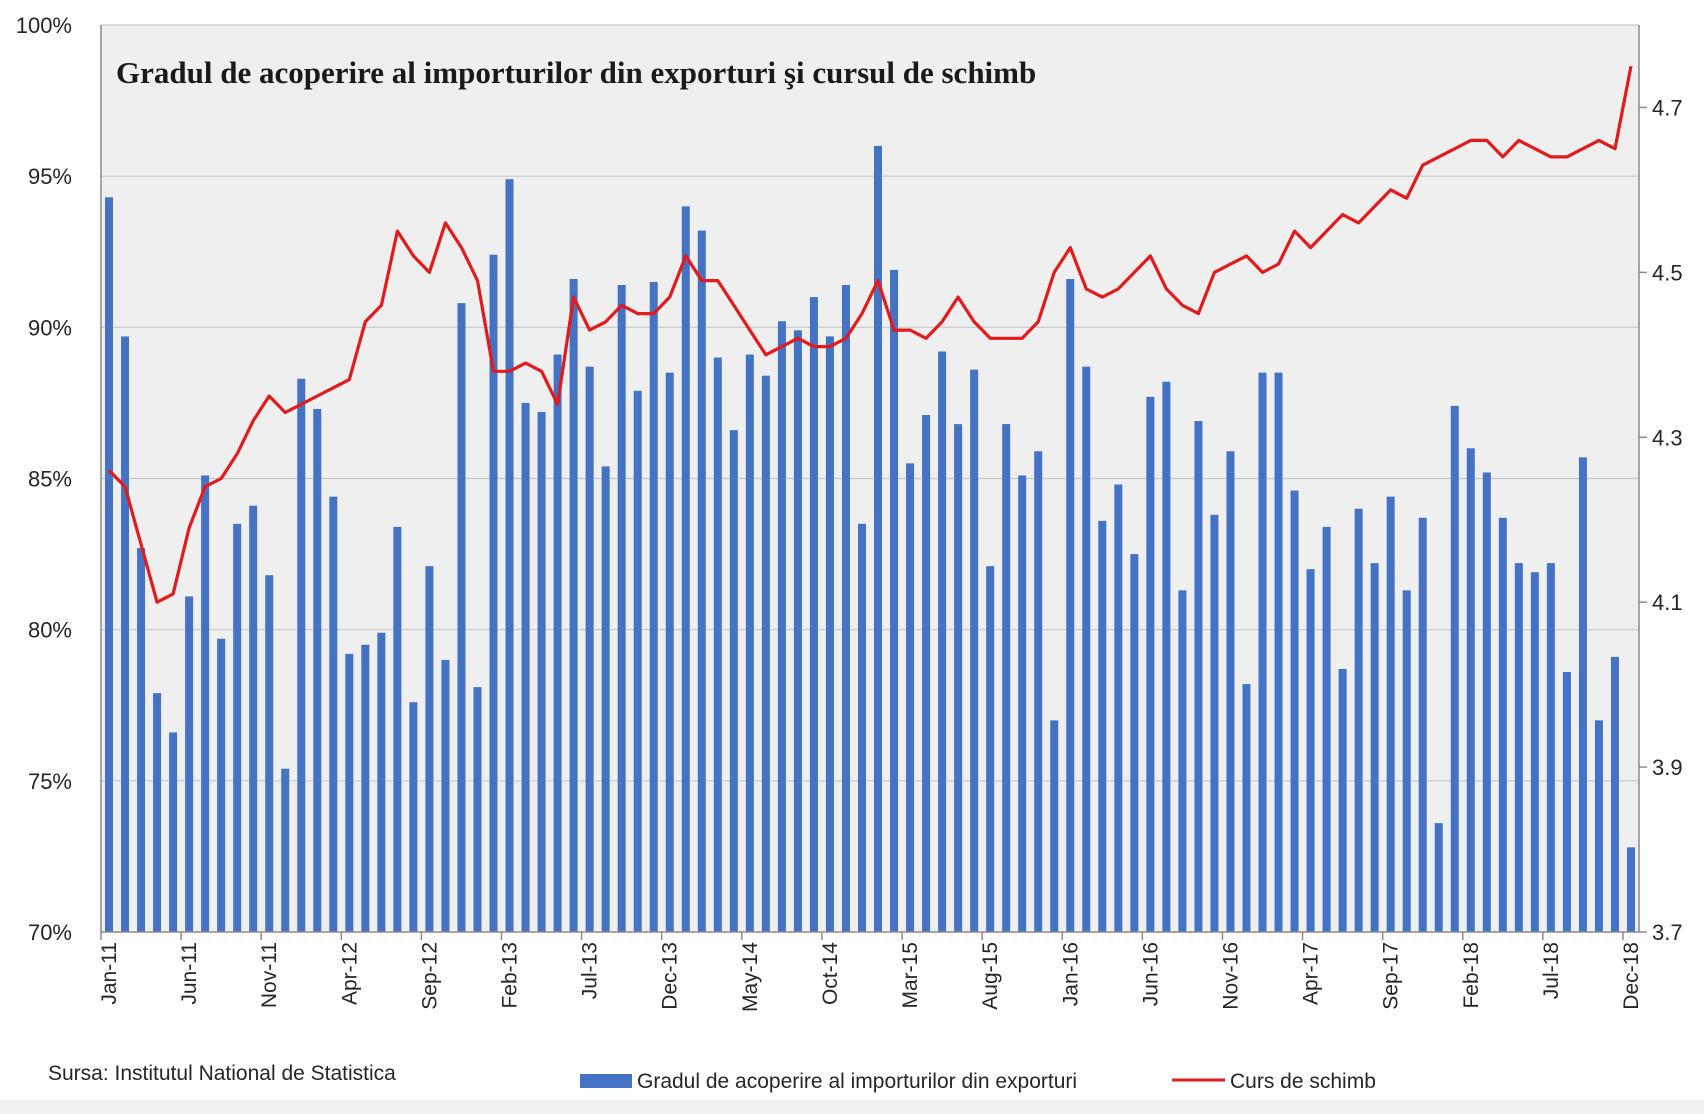 This screenshot has height=1114, width=1704. Describe the element at coordinates (269, 975) in the screenshot. I see `x-tick-label: Nov-11` at that location.